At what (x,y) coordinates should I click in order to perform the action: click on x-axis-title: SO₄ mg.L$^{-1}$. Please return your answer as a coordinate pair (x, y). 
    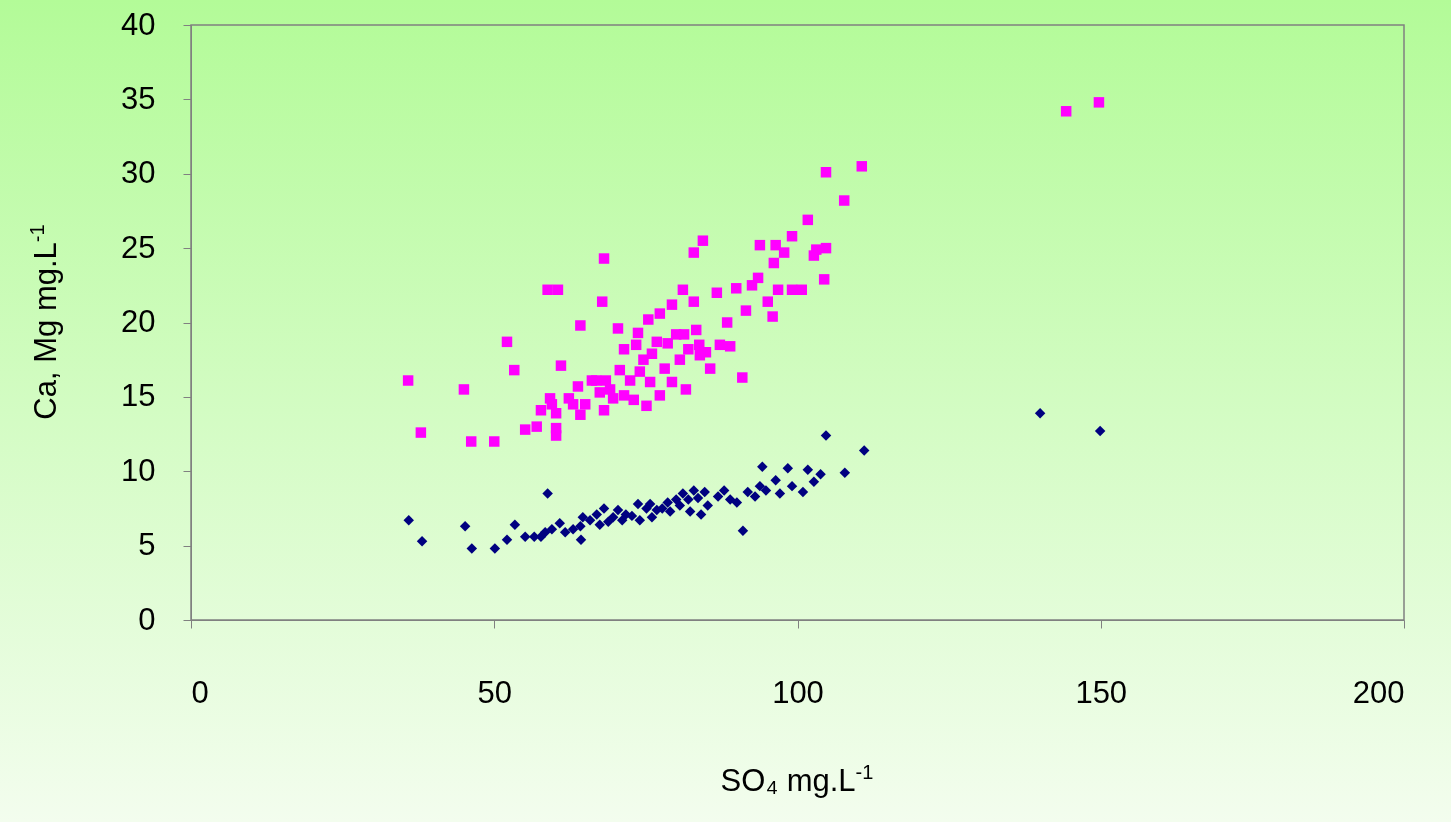
    Looking at the image, I should click on (797, 780).